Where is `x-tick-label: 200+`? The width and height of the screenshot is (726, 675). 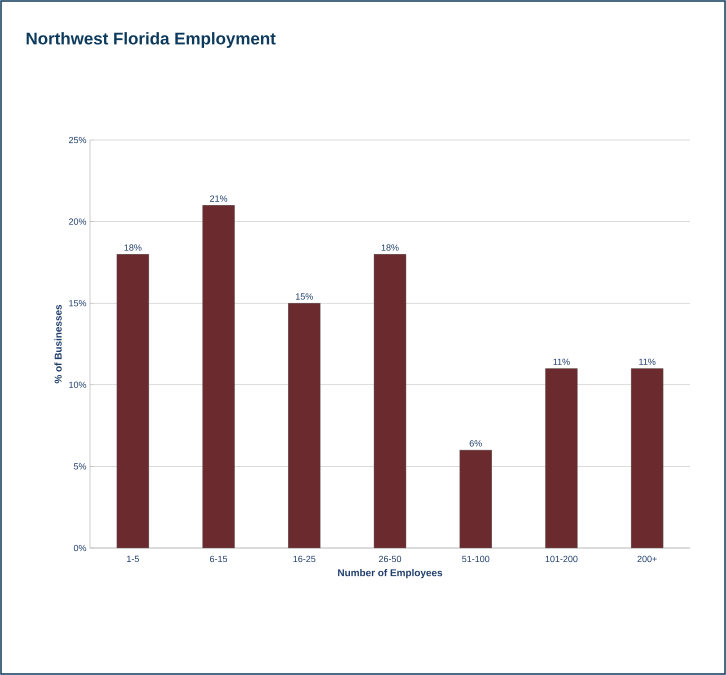 x-tick-label: 200+ is located at coordinates (647, 559).